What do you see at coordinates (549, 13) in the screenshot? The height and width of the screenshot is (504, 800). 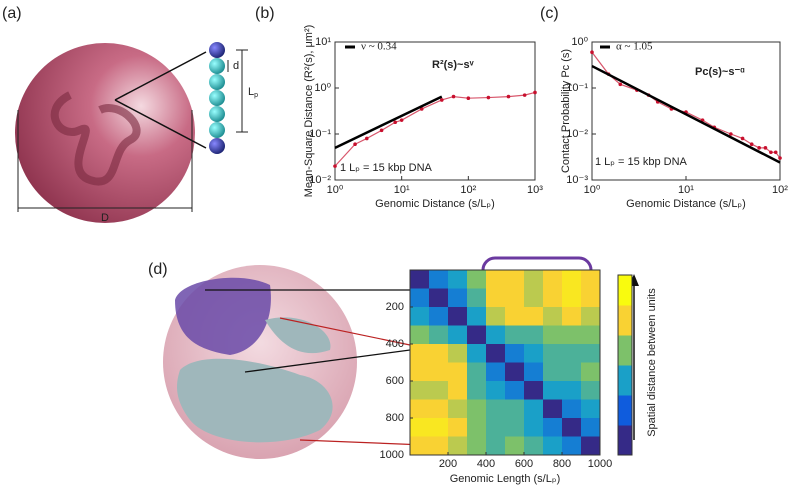 I see `panel-label: (c)` at bounding box center [549, 13].